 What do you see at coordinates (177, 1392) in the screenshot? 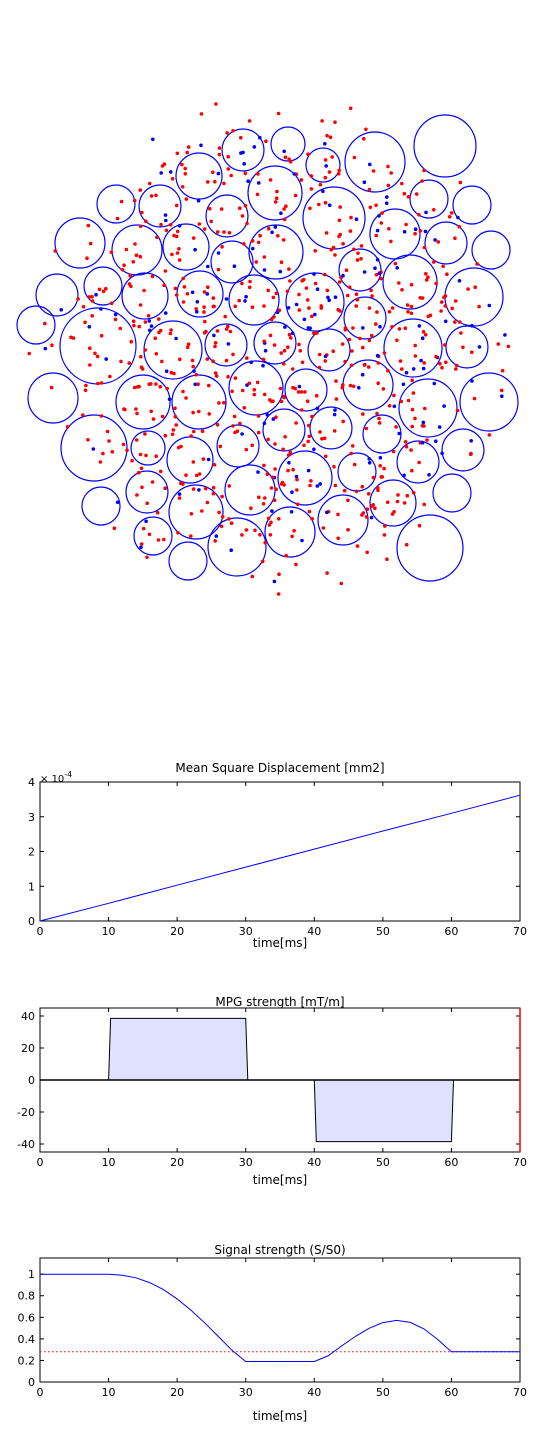
I see `signal-xtick-label: 20` at bounding box center [177, 1392].